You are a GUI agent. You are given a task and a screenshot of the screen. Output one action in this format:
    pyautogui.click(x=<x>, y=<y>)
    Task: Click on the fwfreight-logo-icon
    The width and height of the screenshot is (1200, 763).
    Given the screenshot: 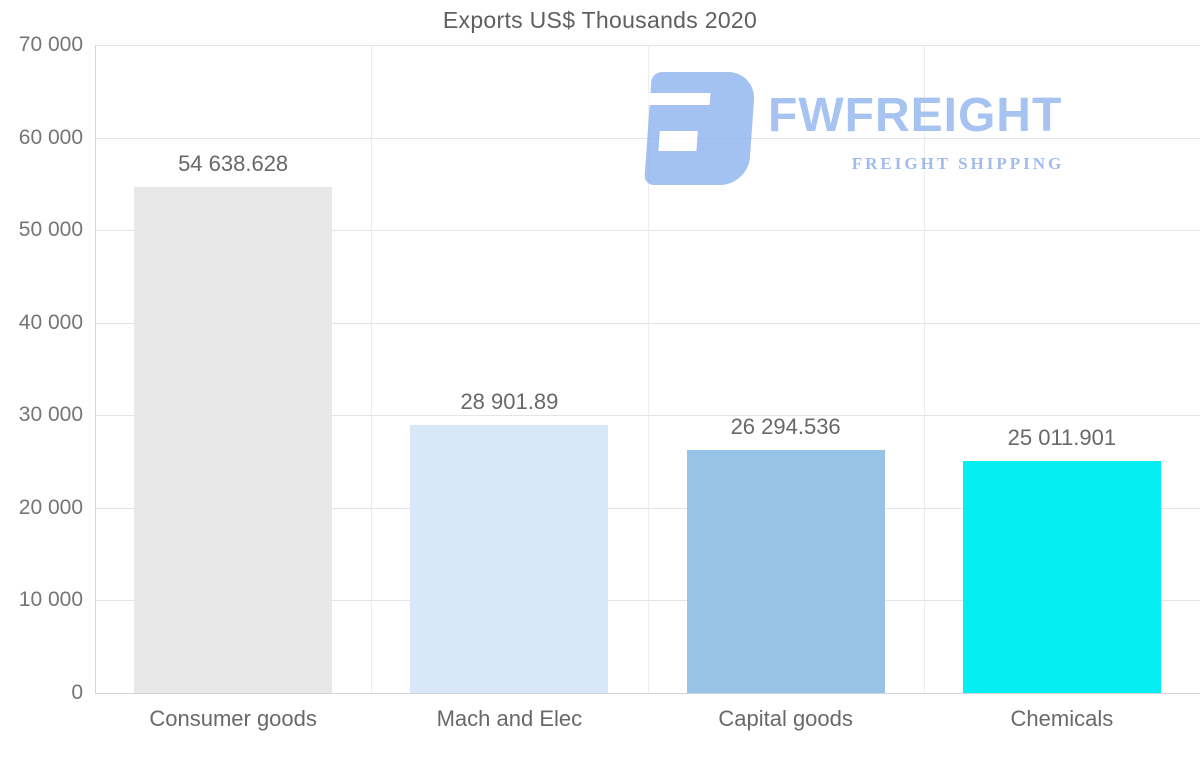 What is the action you would take?
    pyautogui.click(x=698, y=128)
    